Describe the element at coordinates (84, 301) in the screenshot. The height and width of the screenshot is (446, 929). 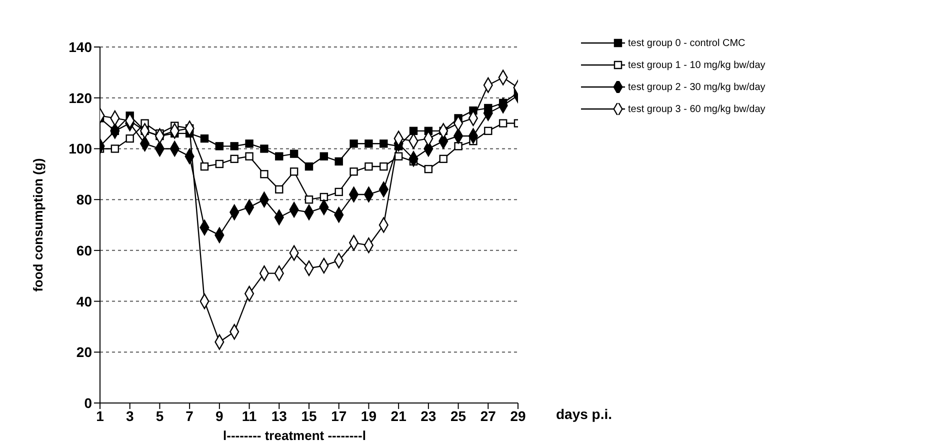
I see `y-tick-label: 40` at that location.